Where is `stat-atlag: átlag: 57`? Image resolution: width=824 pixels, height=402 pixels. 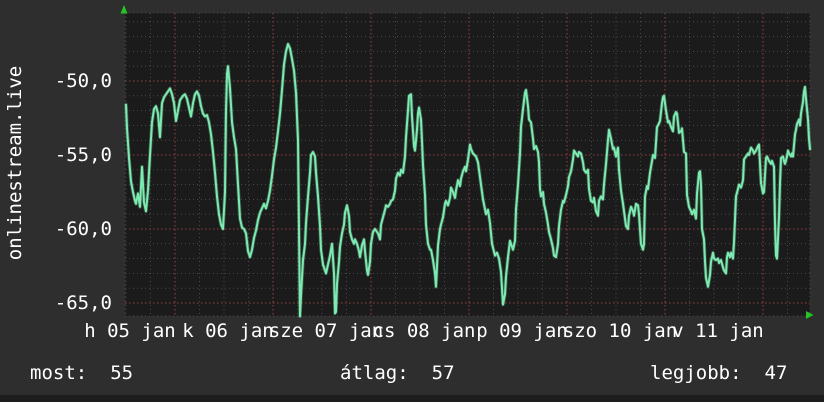 stat-atlag: átlag: 57 is located at coordinates (397, 373).